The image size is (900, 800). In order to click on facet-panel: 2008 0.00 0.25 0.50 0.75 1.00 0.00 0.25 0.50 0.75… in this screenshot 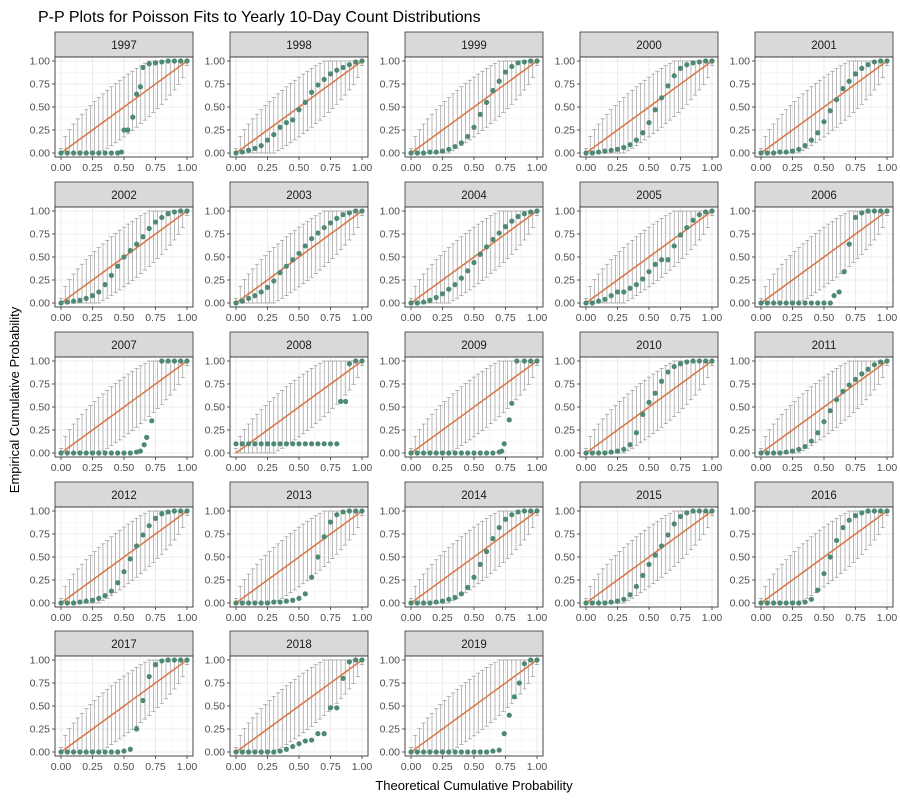, I will do `click(288, 402)`.